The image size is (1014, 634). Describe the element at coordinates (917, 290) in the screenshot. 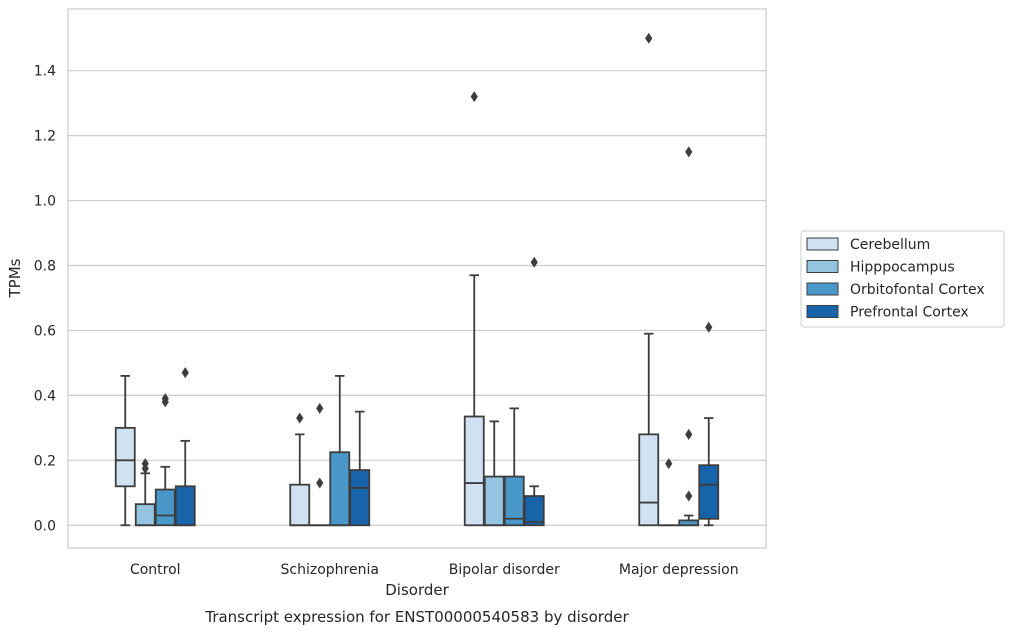

I see `legend-label: Orbitofontal Cortex` at that location.